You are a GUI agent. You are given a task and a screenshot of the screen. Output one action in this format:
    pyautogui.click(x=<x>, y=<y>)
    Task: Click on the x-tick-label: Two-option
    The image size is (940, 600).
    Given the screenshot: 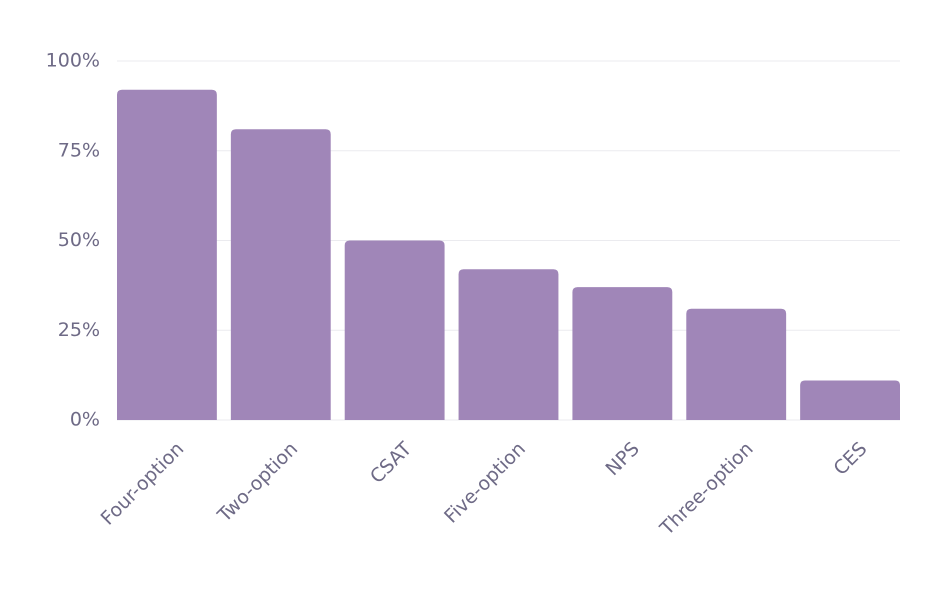 What is the action you would take?
    pyautogui.click(x=257, y=482)
    